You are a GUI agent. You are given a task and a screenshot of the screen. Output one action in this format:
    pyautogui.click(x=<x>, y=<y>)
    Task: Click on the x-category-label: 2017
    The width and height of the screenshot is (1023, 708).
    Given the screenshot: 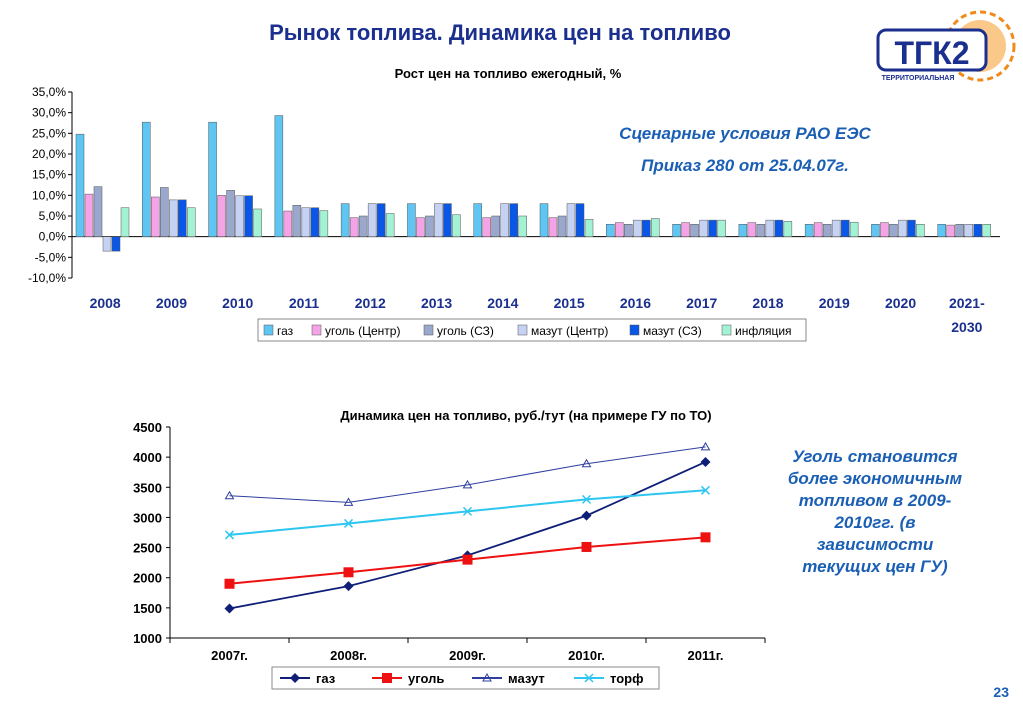 What is the action you would take?
    pyautogui.click(x=701, y=303)
    